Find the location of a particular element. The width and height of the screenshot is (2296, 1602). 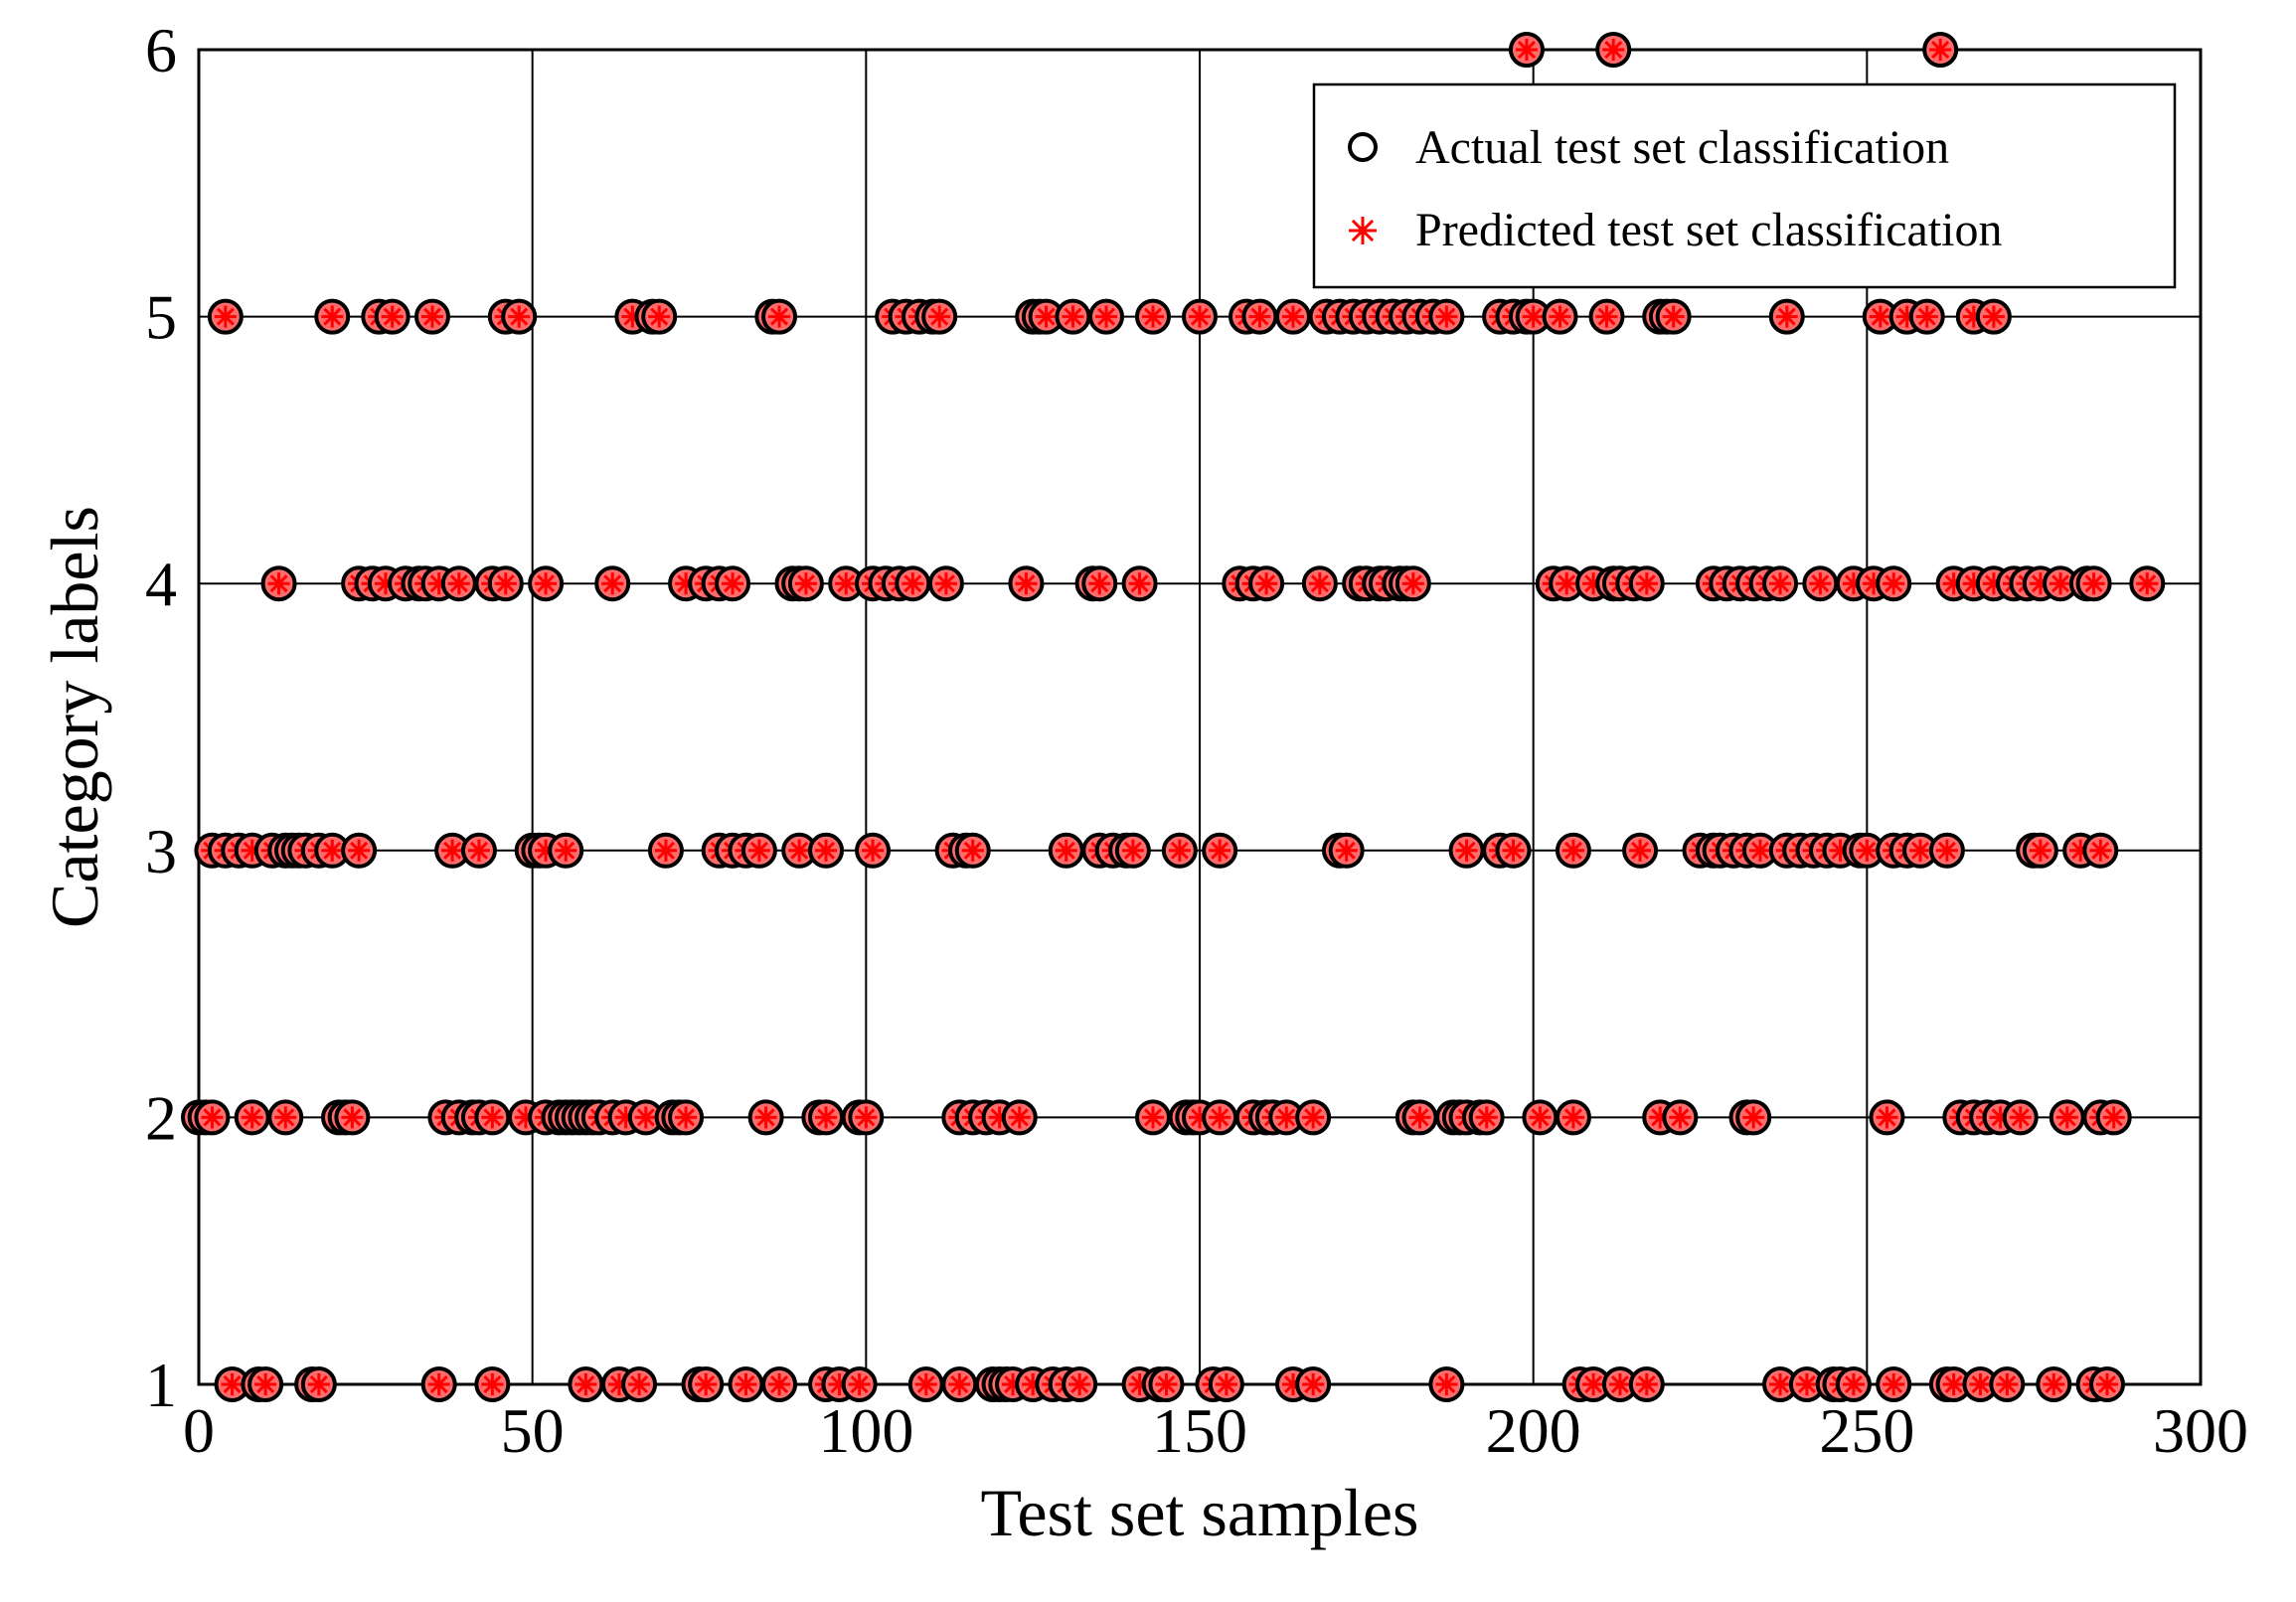

y-axis-title: Category labels is located at coordinates (74, 717).